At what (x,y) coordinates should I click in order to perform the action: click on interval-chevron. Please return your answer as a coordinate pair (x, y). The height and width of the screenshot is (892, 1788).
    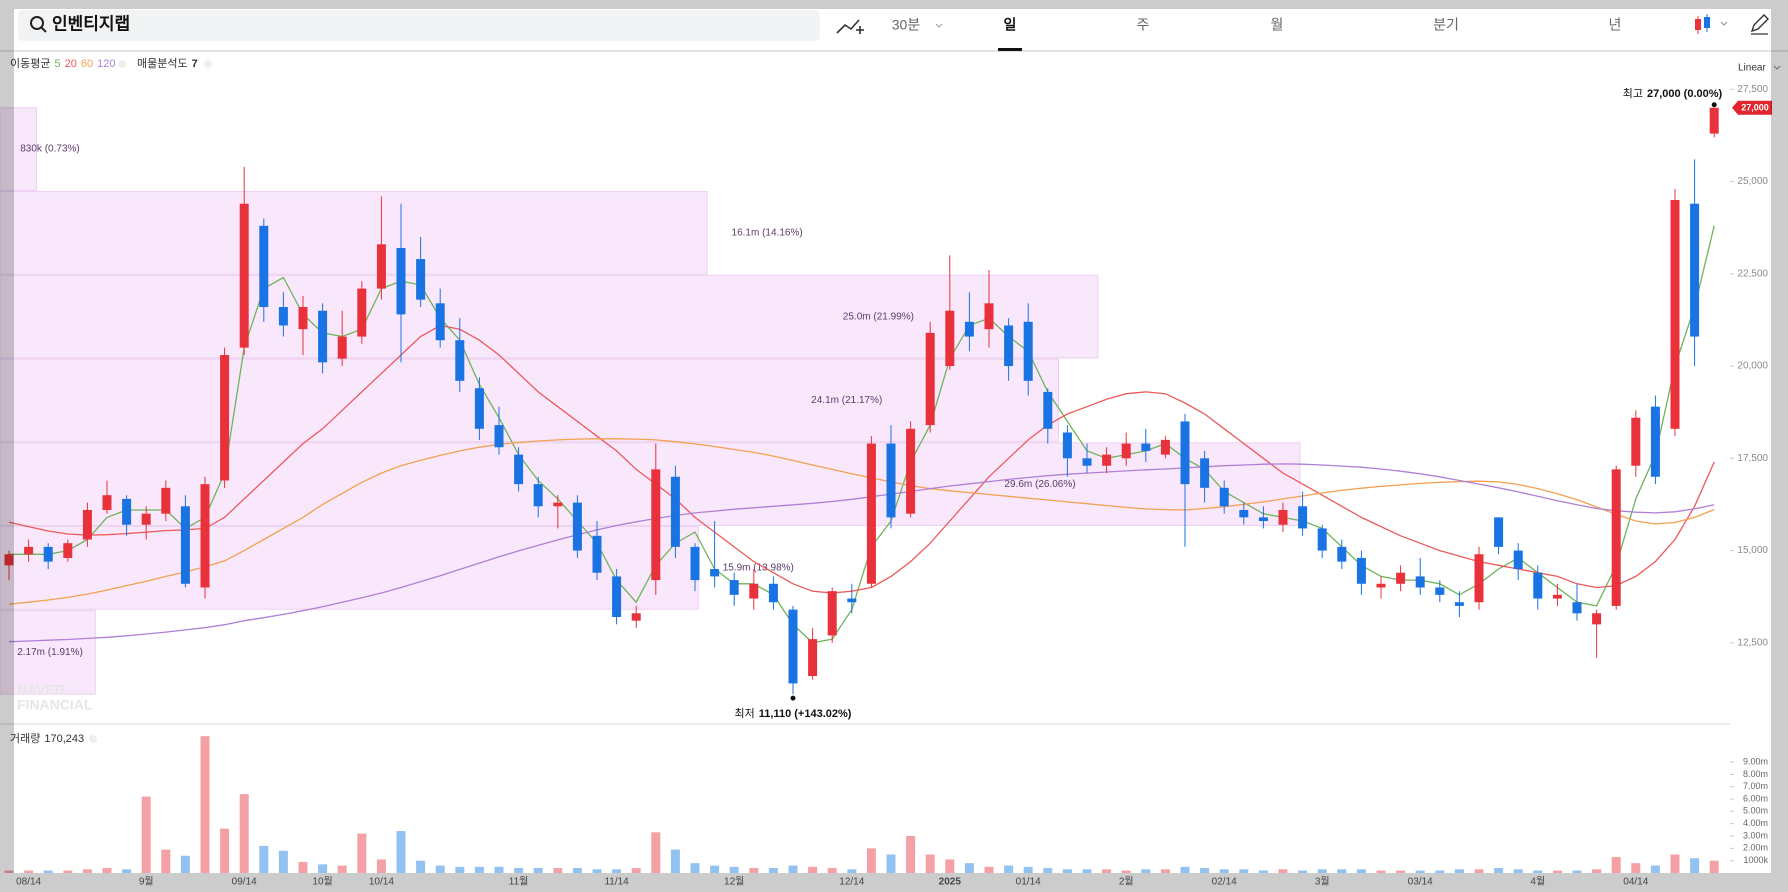
    Looking at the image, I should click on (939, 25).